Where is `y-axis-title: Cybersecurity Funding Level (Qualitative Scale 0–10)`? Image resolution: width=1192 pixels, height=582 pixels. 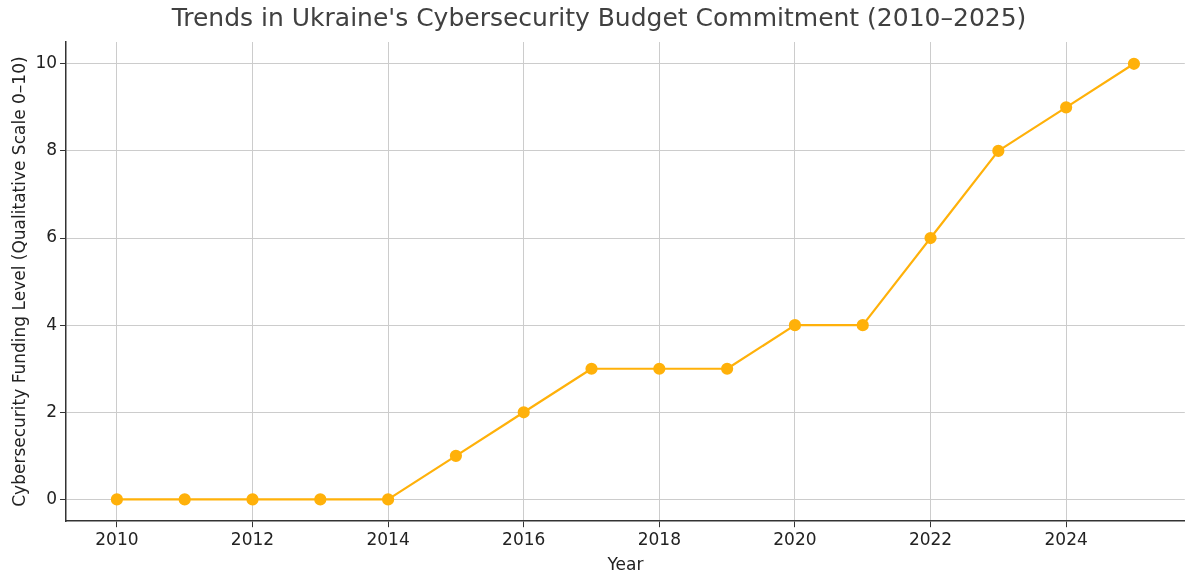 y-axis-title: Cybersecurity Funding Level (Qualitative Scale 0–10) is located at coordinates (18, 281).